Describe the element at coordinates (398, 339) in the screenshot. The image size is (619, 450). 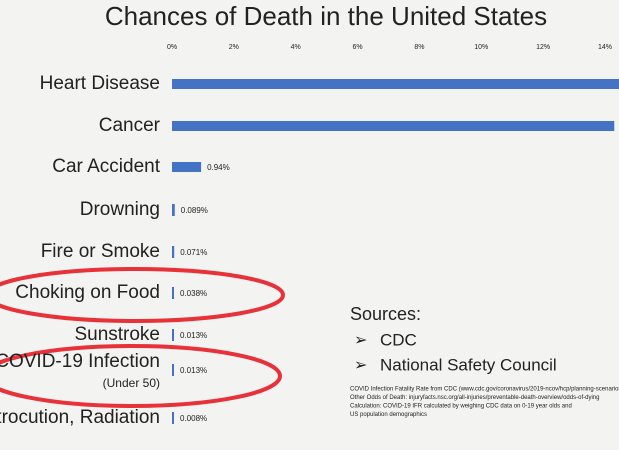
I see `source-item: CDC` at that location.